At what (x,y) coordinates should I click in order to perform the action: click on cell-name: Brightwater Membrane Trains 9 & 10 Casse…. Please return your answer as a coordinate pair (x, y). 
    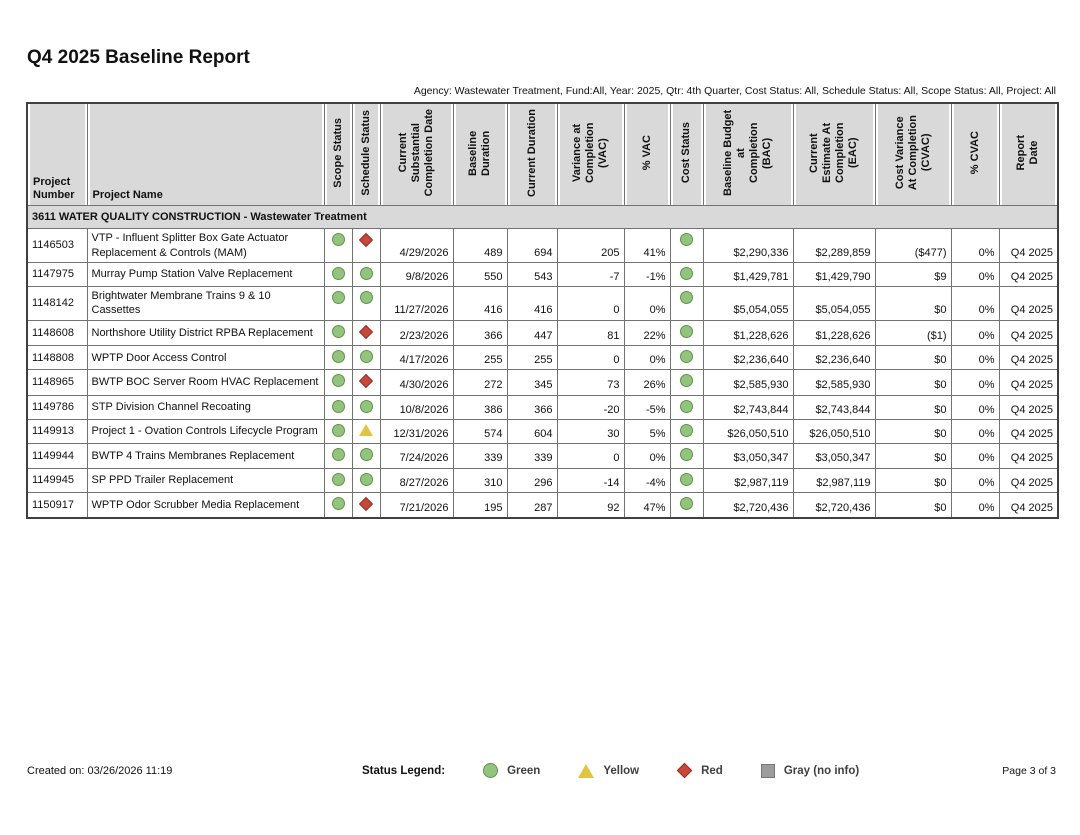
    Looking at the image, I should click on (205, 303).